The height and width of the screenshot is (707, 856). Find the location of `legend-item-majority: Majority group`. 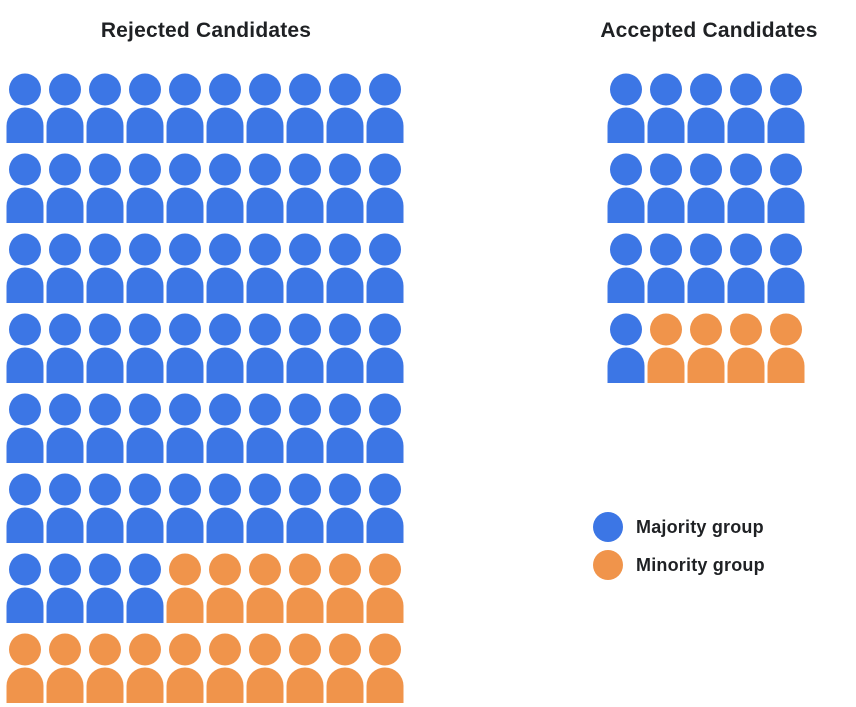

legend-item-majority: Majority group is located at coordinates (679, 527).